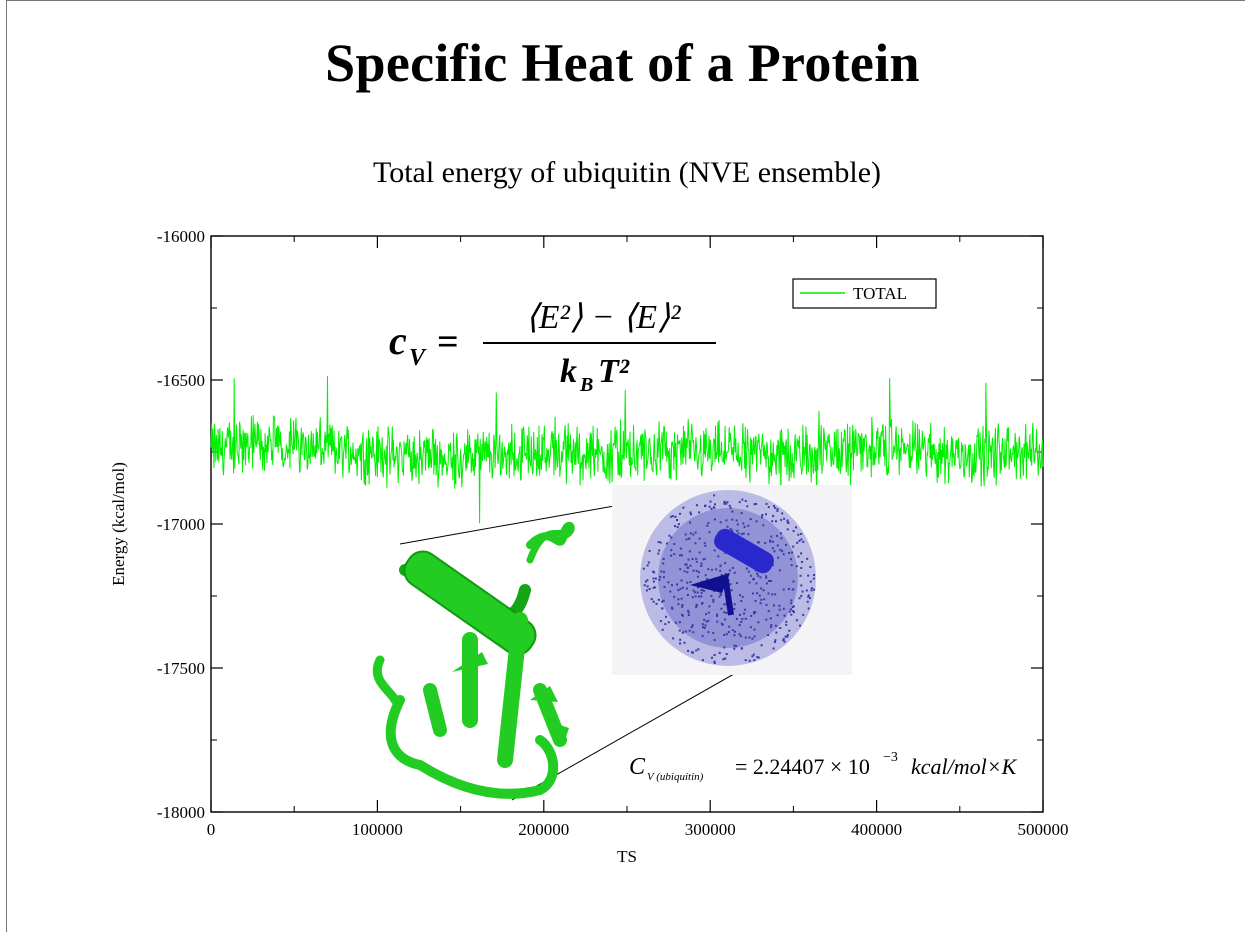 The image size is (1245, 932). I want to click on x-axis-label: TS, so click(627, 856).